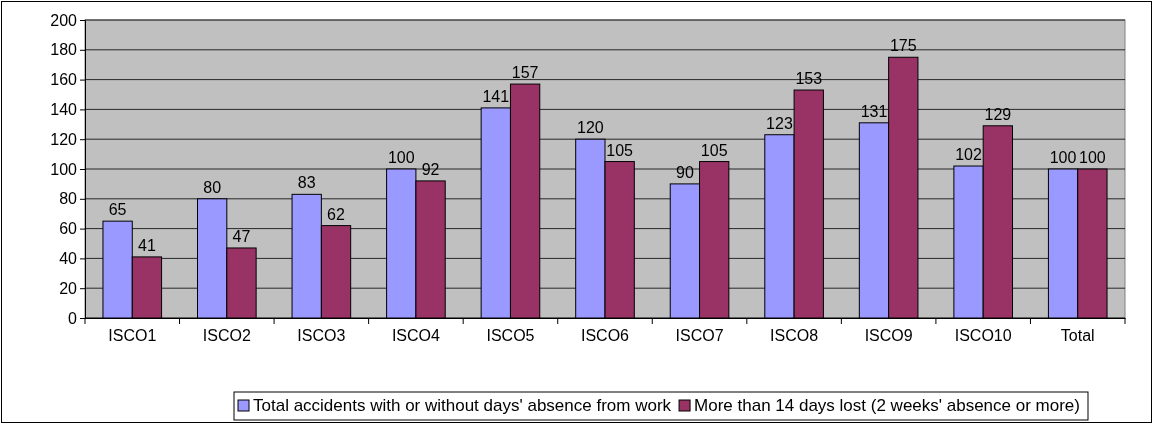  I want to click on x-tick-label: ISCO9, so click(888, 336).